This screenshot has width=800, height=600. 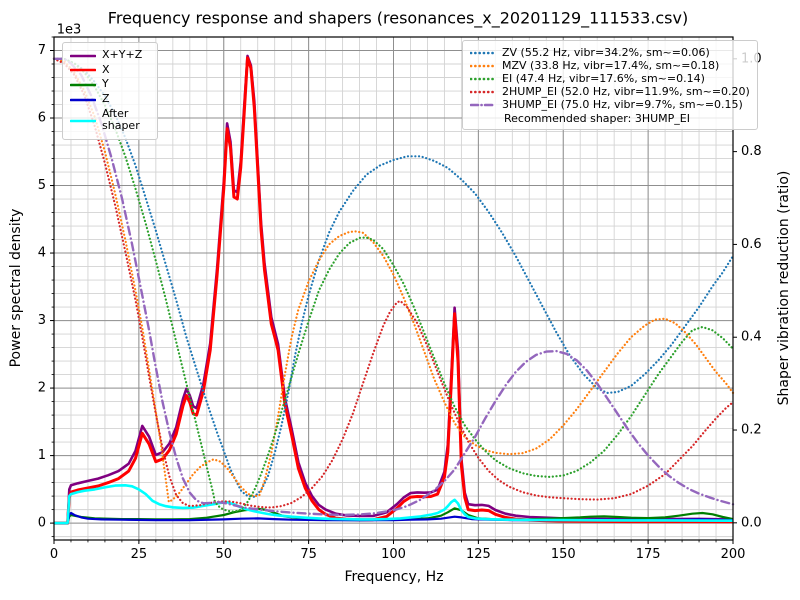 I want to click on legend-item: X, so click(x=109, y=69).